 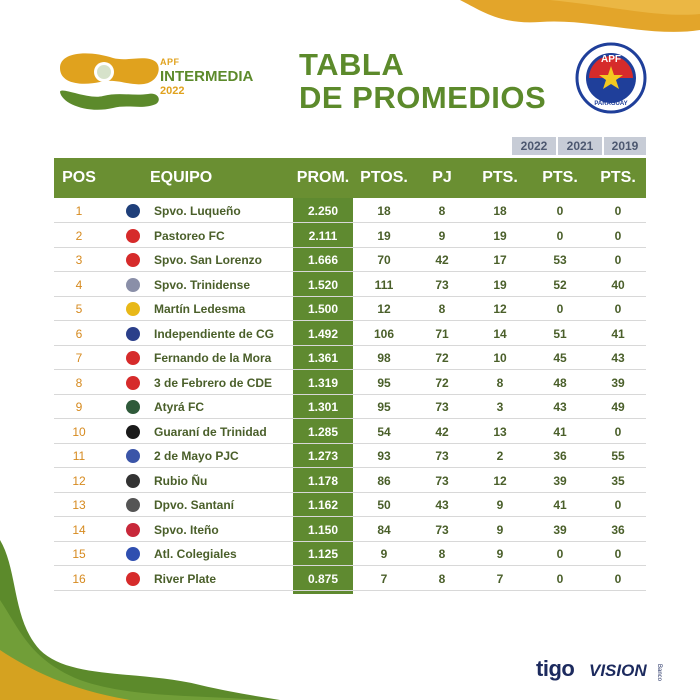 What do you see at coordinates (560, 407) in the screenshot?
I see `pts-2021-cell: 43` at bounding box center [560, 407].